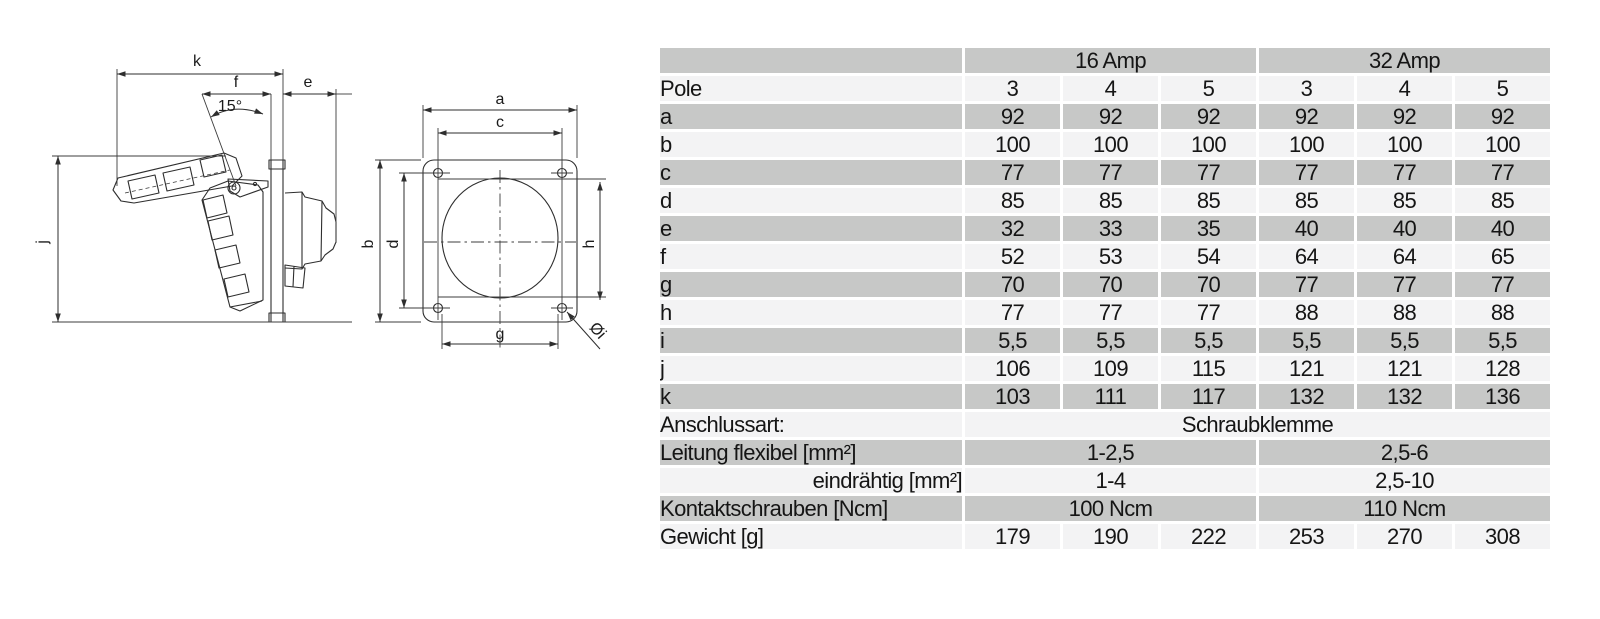 The height and width of the screenshot is (619, 1600). I want to click on cell: 32, so click(1012, 228).